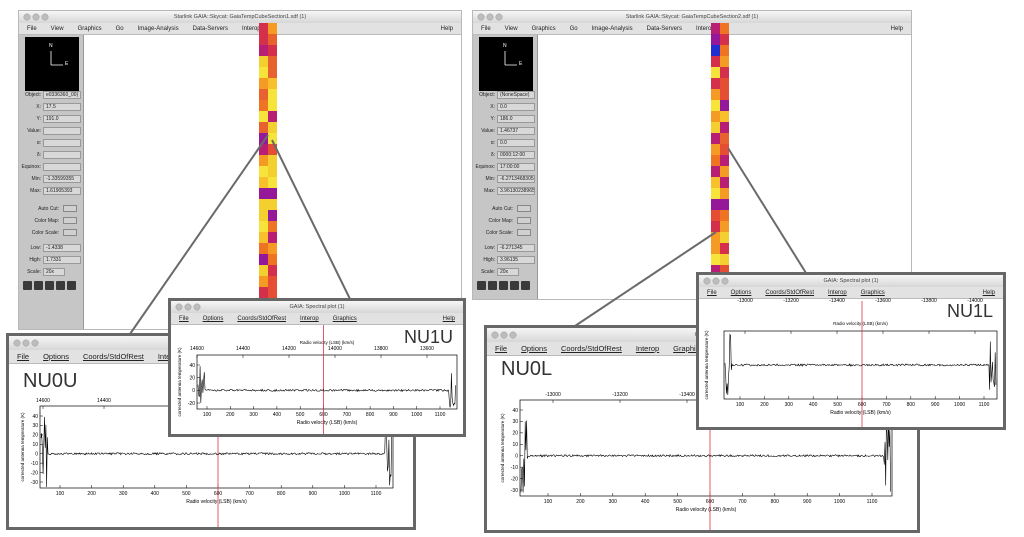  What do you see at coordinates (381, 349) in the screenshot?
I see `top-tick-label: 13800` at bounding box center [381, 349].